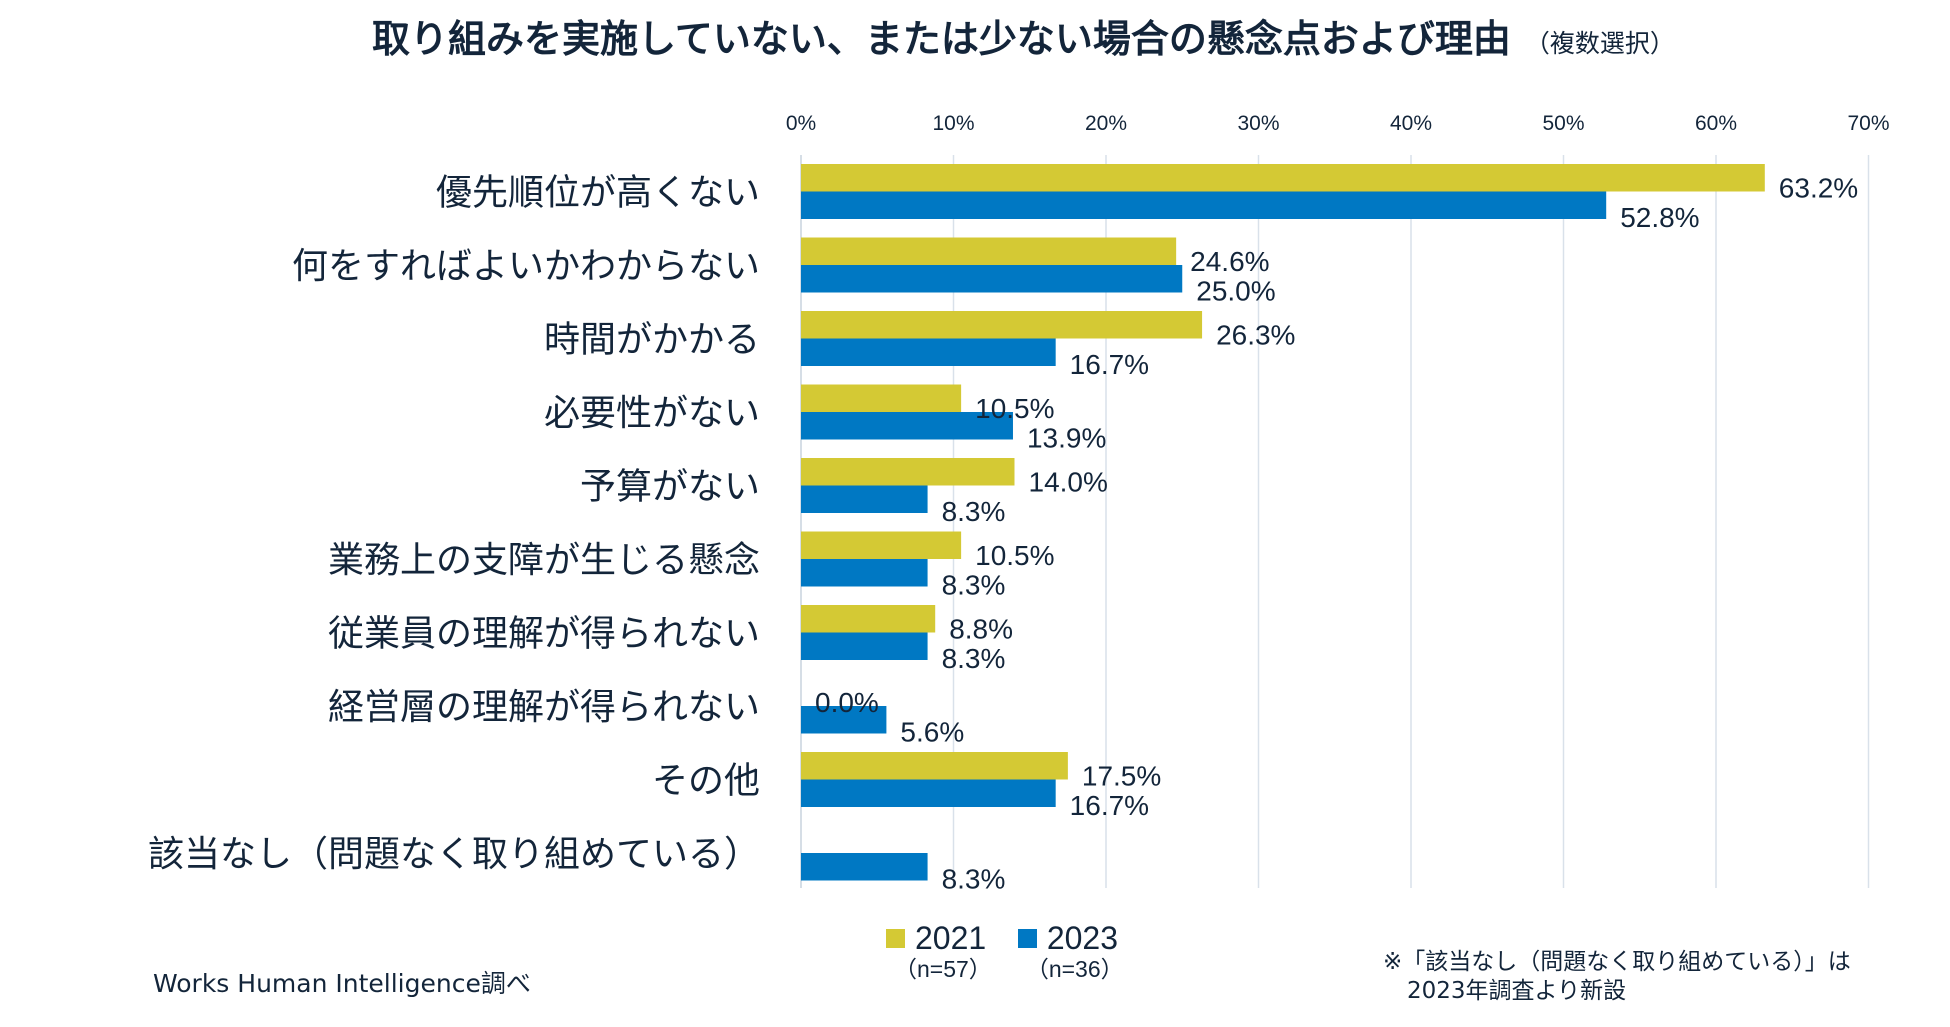 This screenshot has height=1027, width=1950. Describe the element at coordinates (847, 702) in the screenshot. I see `value-label-2021: 0.0%` at that location.